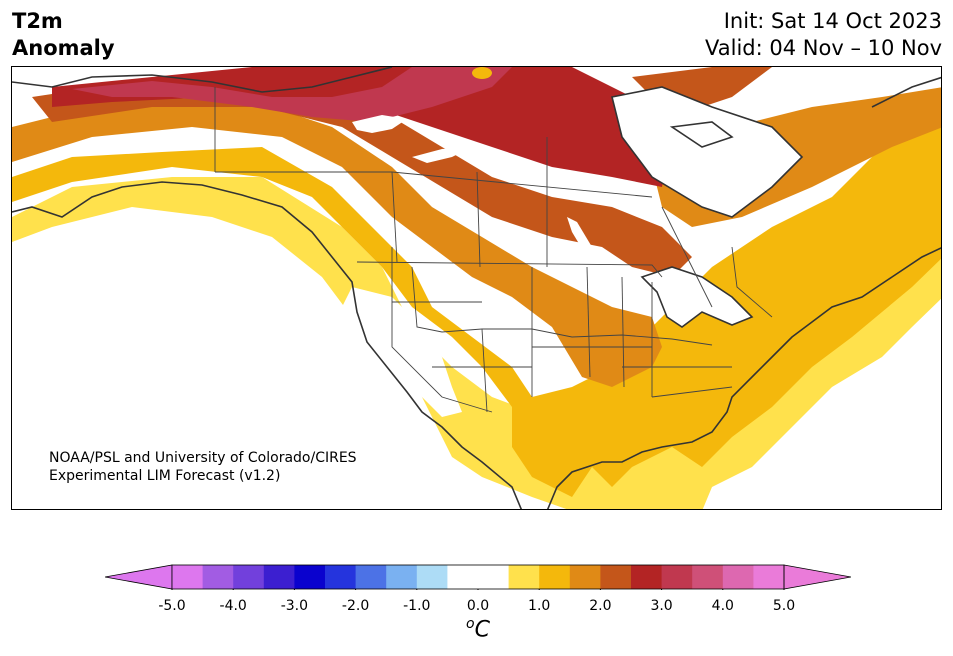 The image size is (953, 656). I want to click on title-line-2: Anomaly, so click(63, 48).